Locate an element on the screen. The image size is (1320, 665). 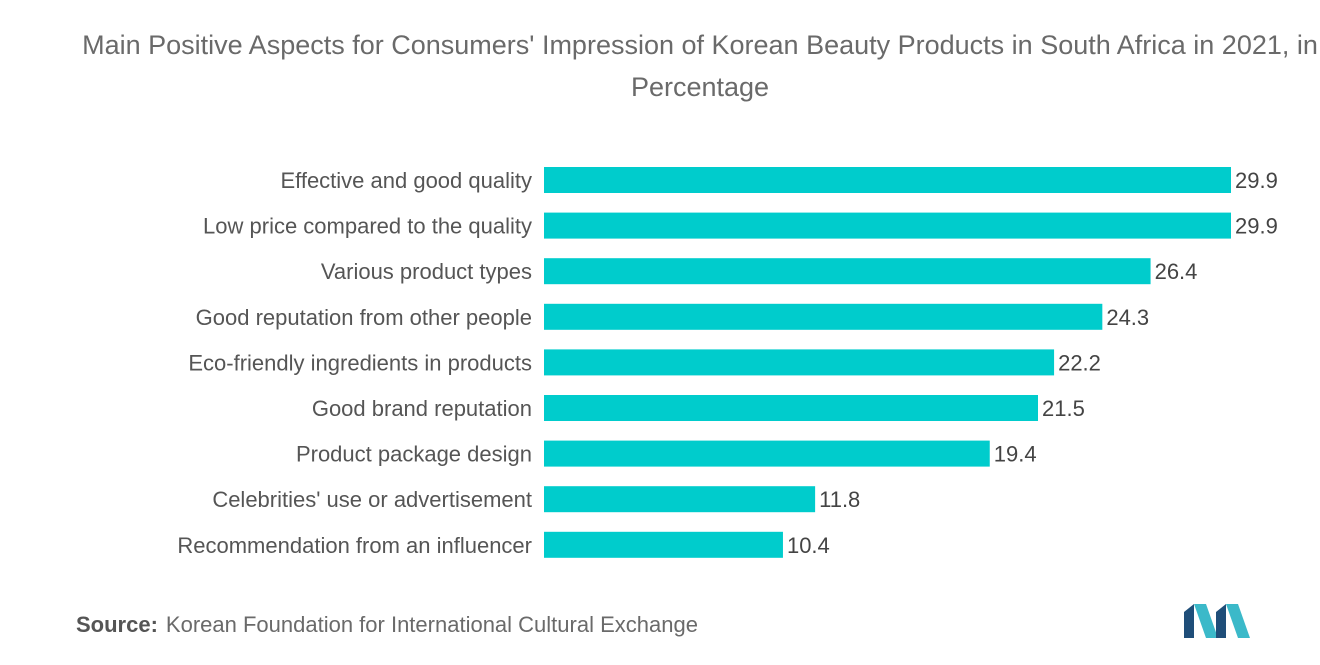
value-label: 22.2 is located at coordinates (1079, 362).